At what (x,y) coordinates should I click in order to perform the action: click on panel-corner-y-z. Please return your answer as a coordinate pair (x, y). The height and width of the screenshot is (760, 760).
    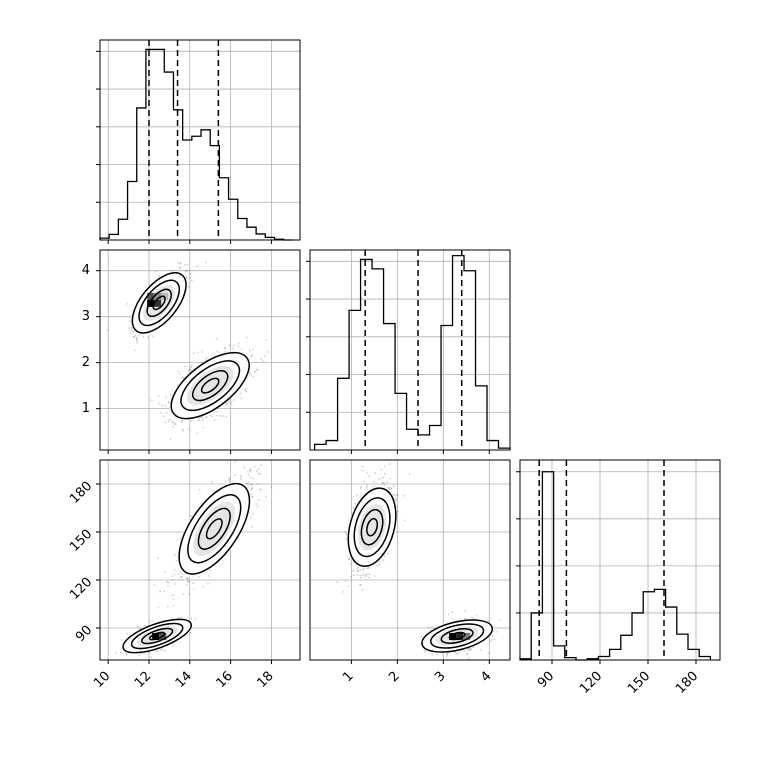
    Looking at the image, I should click on (410, 560).